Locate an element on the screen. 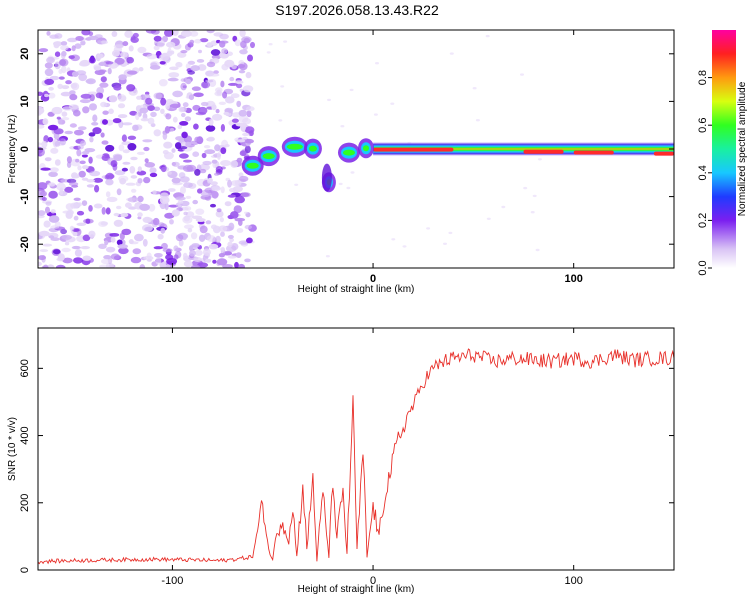 This screenshot has height=600, width=750. spectrogram-ytick-label: 20 is located at coordinates (25, 54).